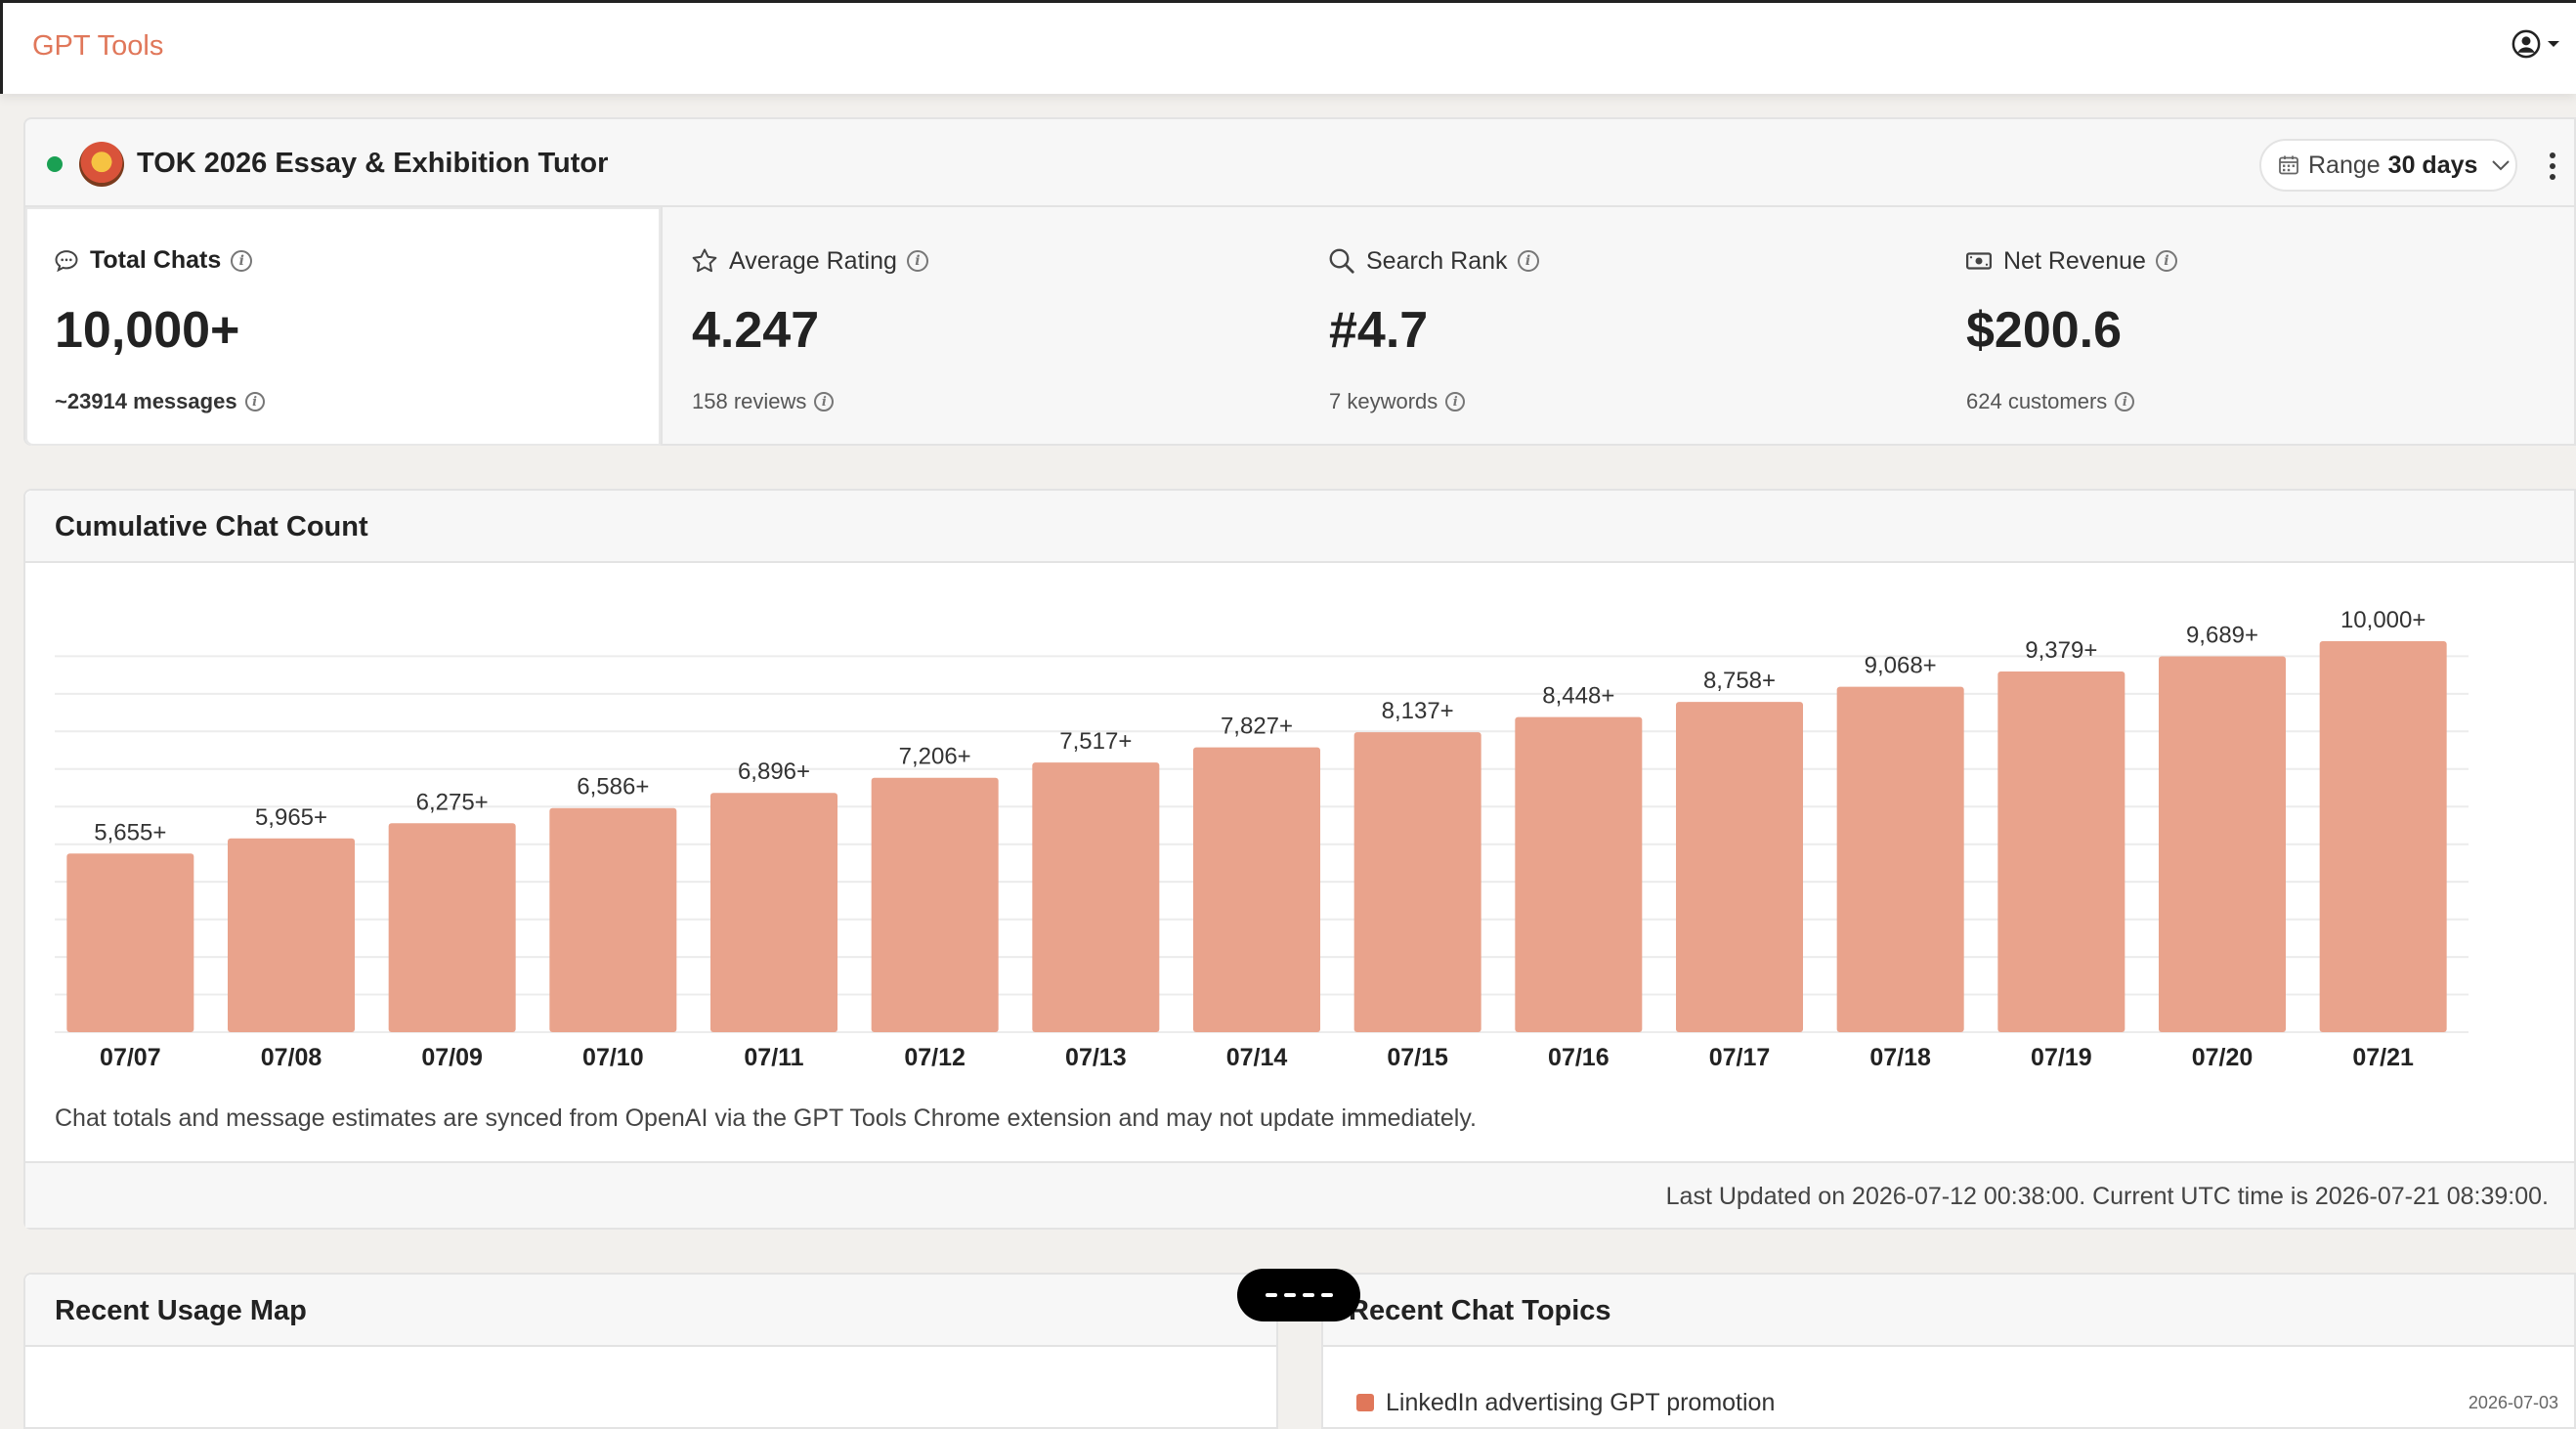  Describe the element at coordinates (453, 802) in the screenshot. I see `bar-value-label: 6,275+` at that location.